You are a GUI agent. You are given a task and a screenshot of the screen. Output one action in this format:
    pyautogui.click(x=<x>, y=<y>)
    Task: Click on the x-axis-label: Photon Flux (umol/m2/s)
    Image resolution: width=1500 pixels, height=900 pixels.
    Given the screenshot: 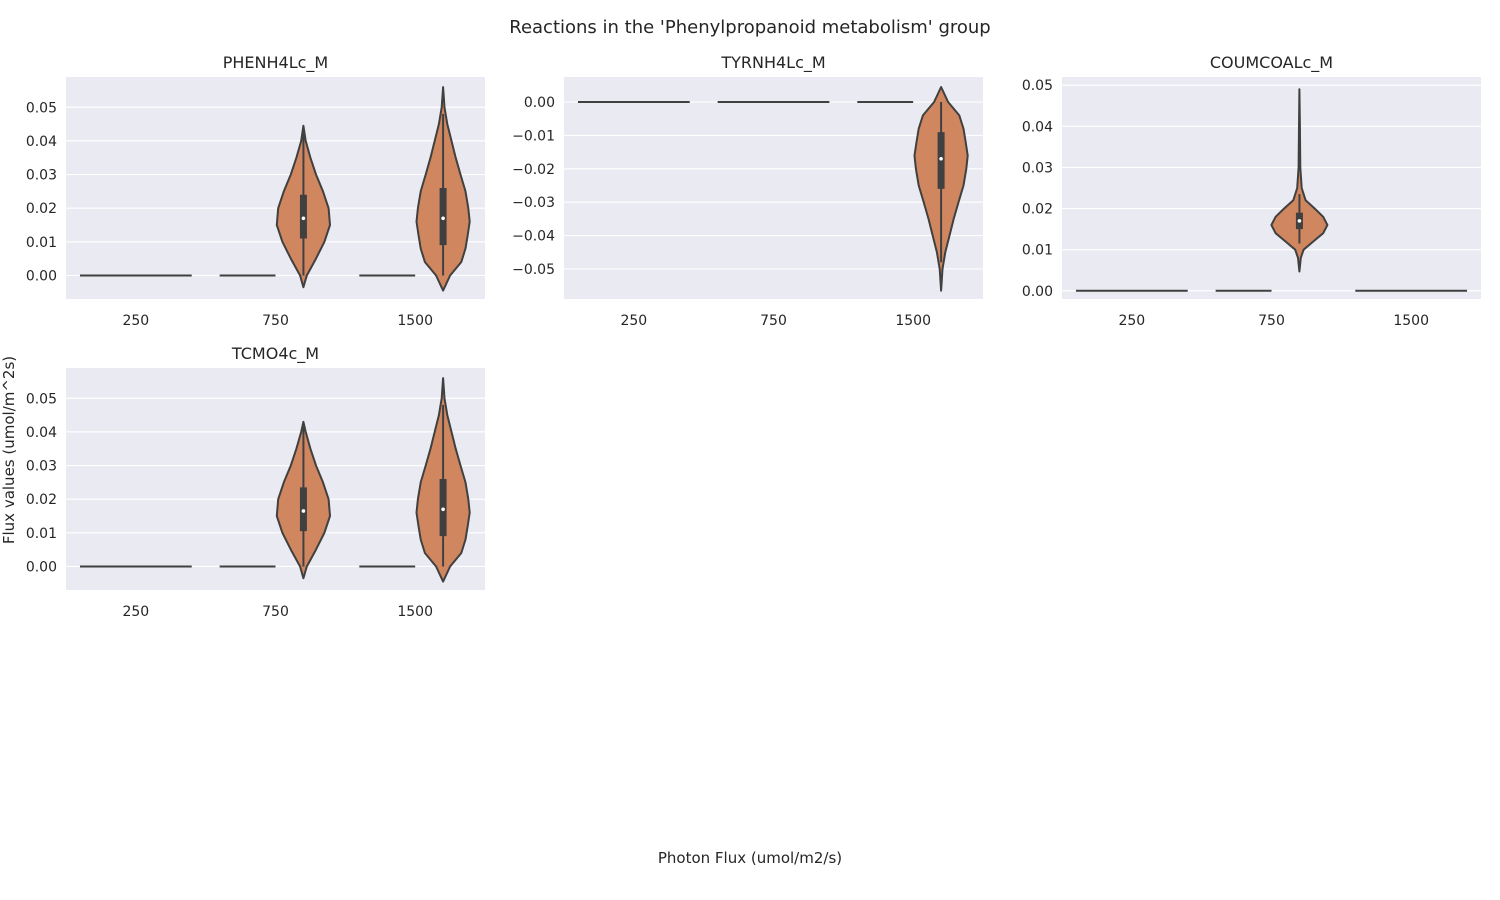 What is the action you would take?
    pyautogui.click(x=750, y=858)
    